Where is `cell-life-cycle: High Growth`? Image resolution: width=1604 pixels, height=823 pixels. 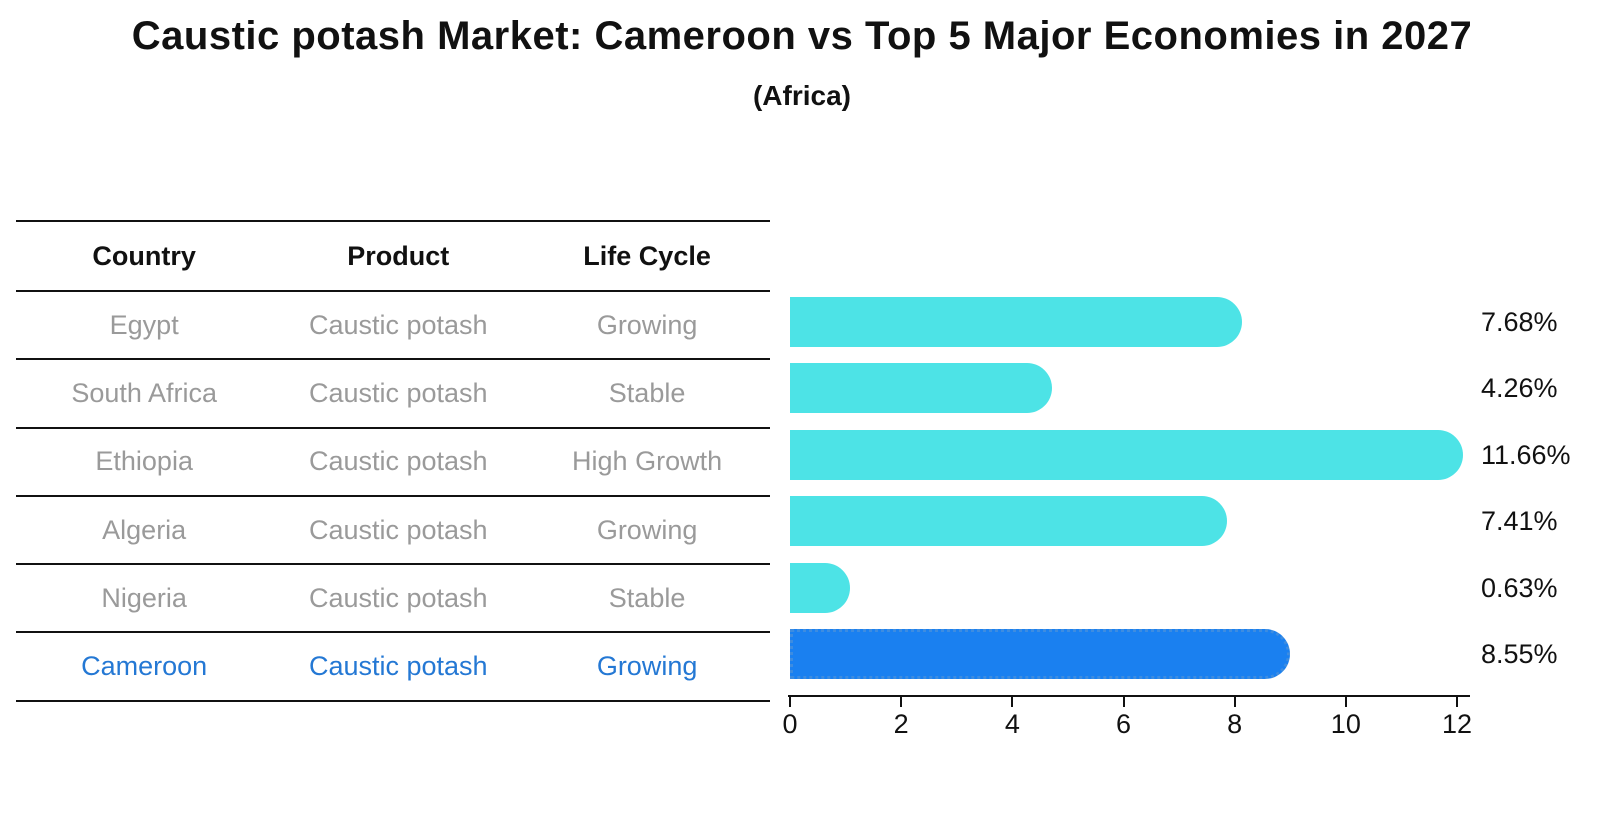
cell-life-cycle: High Growth is located at coordinates (647, 461).